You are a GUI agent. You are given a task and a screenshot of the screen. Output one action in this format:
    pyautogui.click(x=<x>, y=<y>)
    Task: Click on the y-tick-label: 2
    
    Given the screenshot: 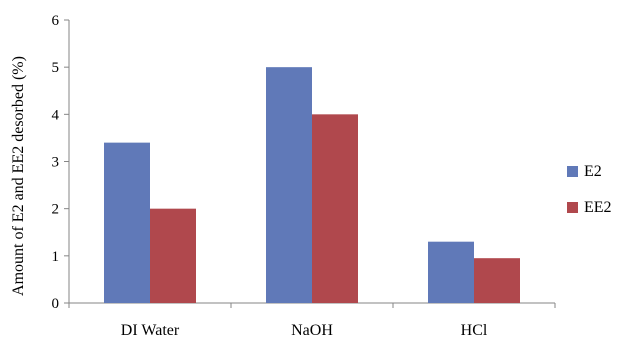 What is the action you would take?
    pyautogui.click(x=56, y=210)
    